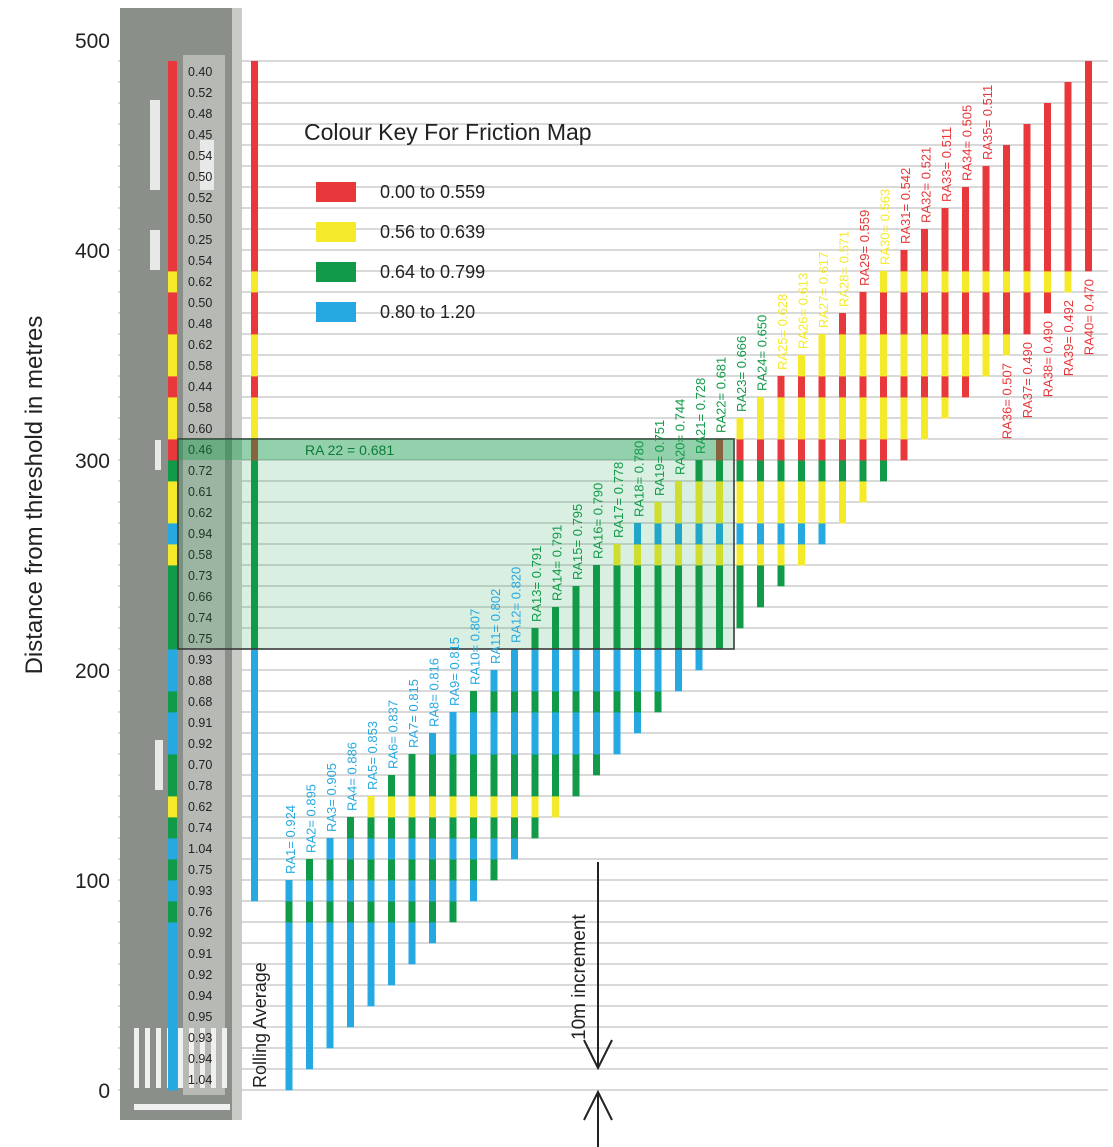 This screenshot has width=1113, height=1147. I want to click on y-tick-label: 400, so click(92, 251).